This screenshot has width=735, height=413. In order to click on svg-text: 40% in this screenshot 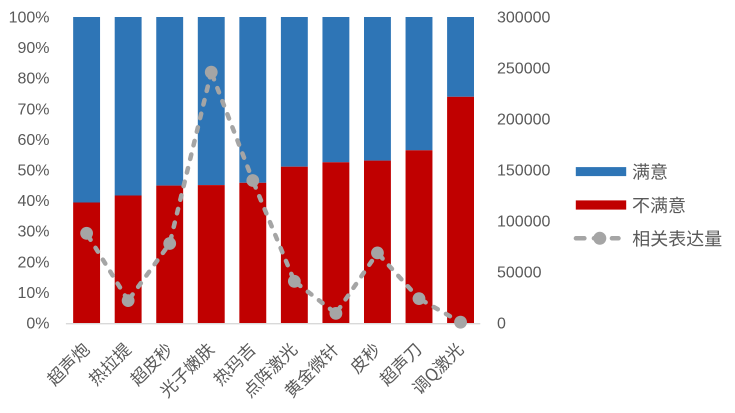, I will do `click(33, 201)`.